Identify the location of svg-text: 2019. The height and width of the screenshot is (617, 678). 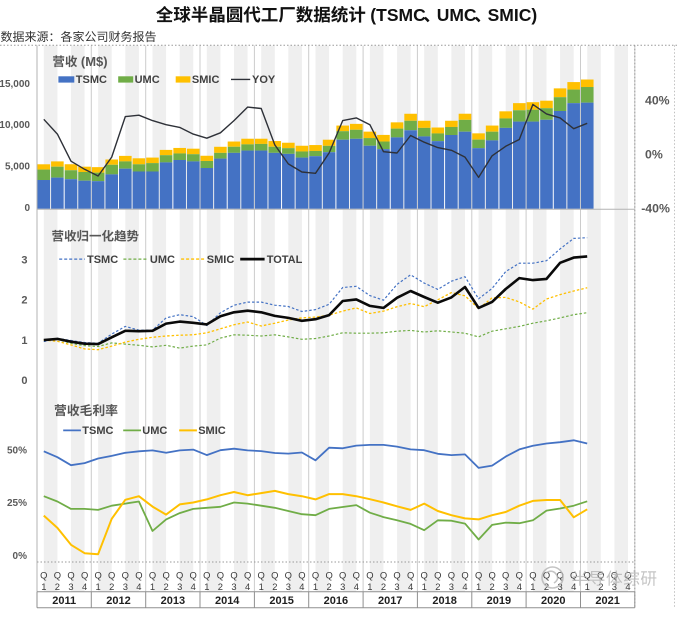
(499, 601).